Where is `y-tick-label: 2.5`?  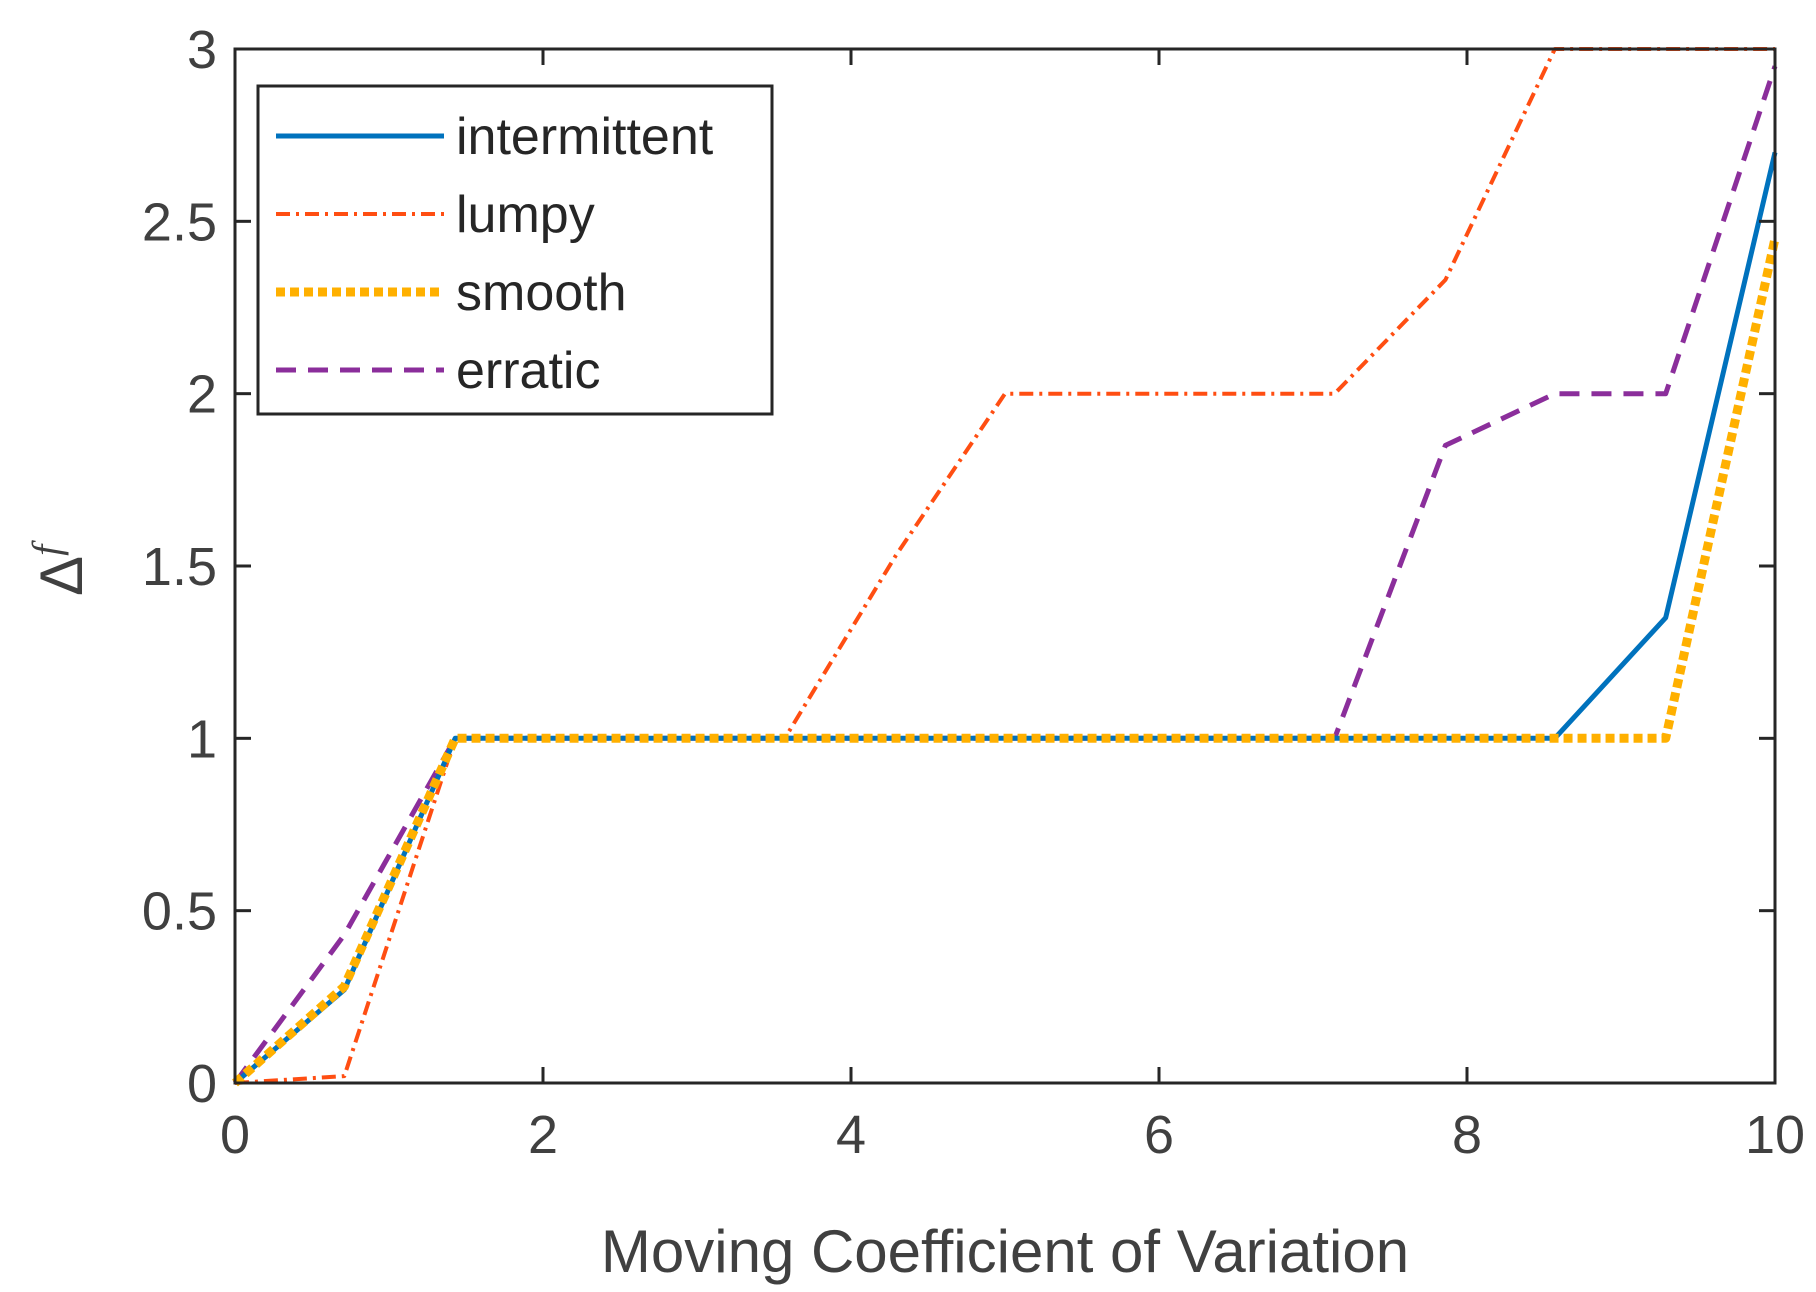
y-tick-label: 2.5 is located at coordinates (179, 222).